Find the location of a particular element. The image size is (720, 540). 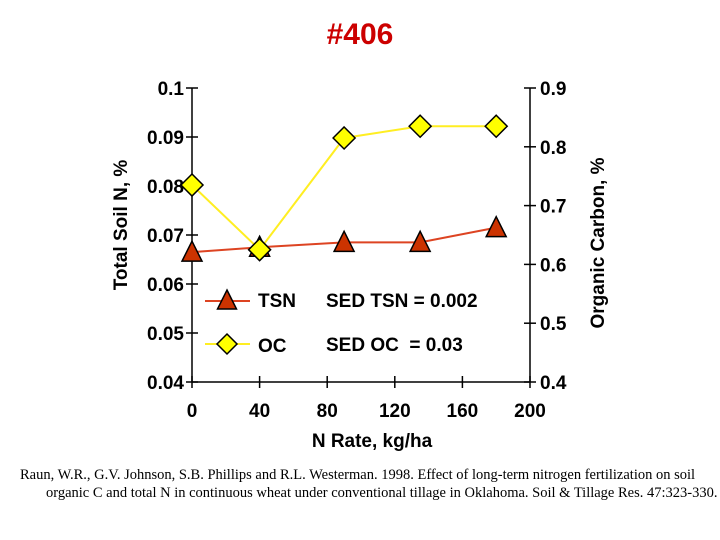

x-tick-label: 160 is located at coordinates (463, 411).